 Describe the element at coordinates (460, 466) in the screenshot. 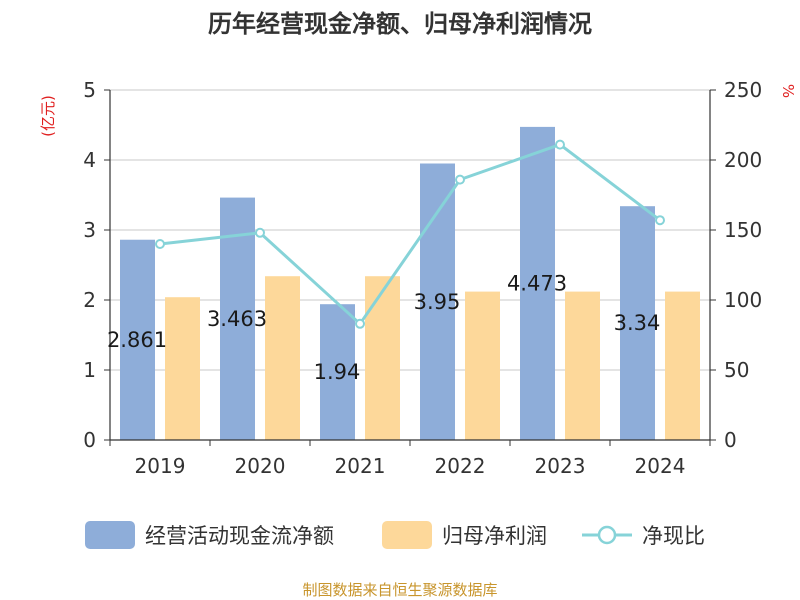

I see `x-axis-tick-label: 2022` at that location.